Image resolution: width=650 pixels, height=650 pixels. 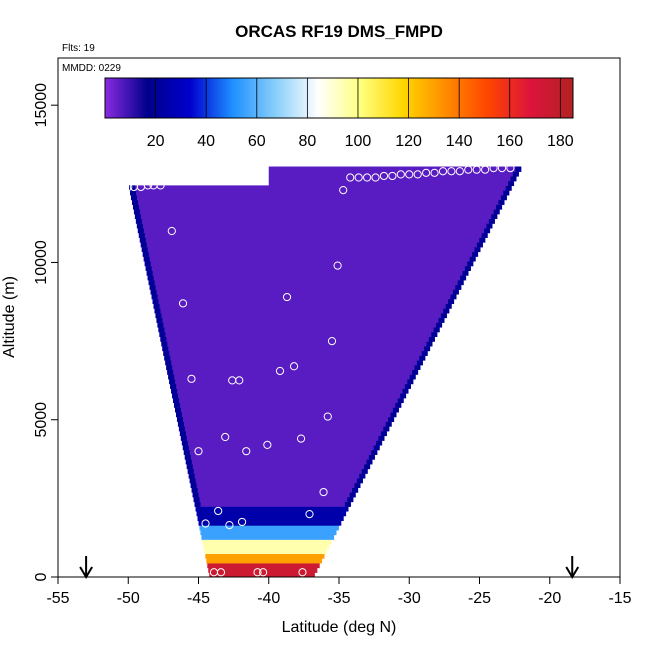 I want to click on colorbar-tick-label: 120, so click(x=408, y=141).